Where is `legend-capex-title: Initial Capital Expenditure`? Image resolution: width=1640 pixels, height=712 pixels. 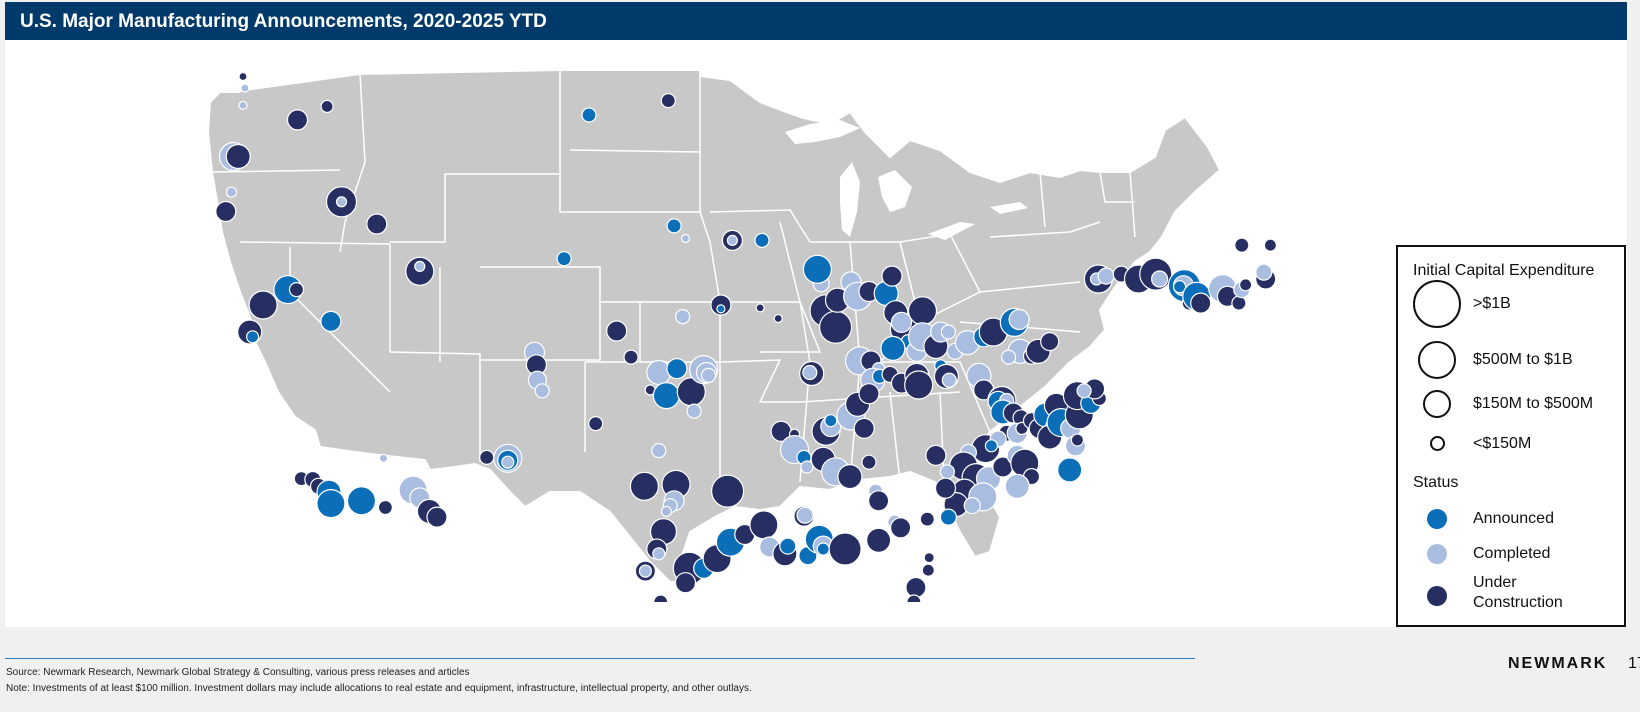 legend-capex-title: Initial Capital Expenditure is located at coordinates (1504, 270).